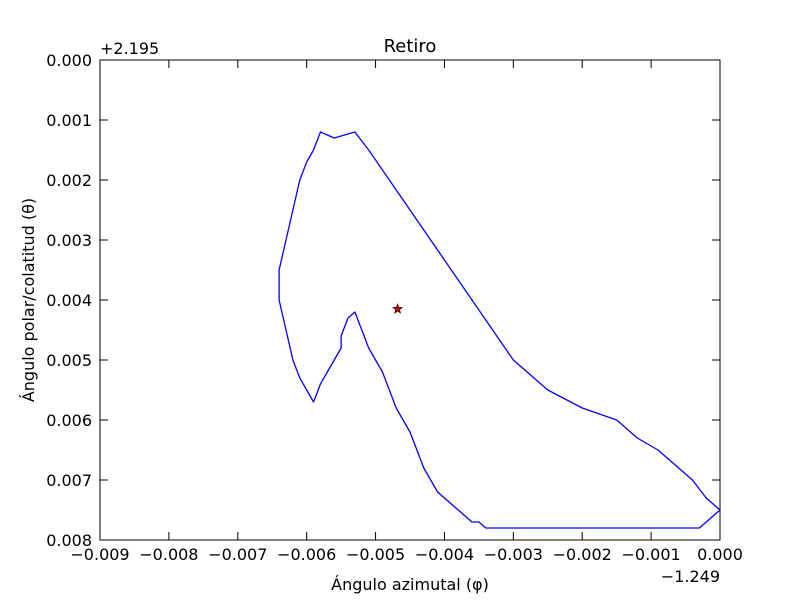 The image size is (800, 604). I want to click on y-tick-label: 0.004, so click(69, 300).